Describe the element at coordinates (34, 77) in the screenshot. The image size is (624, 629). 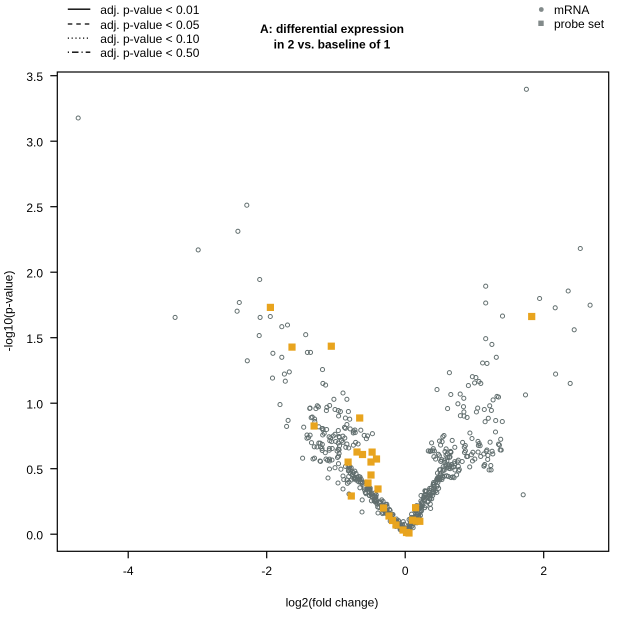
I see `svg-text: 3.5` at that location.